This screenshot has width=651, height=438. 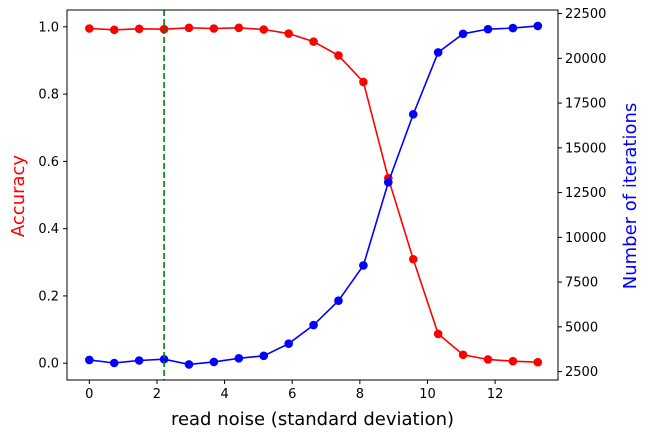 What do you see at coordinates (48, 229) in the screenshot?
I see `left-y-tick-label: 0.4` at bounding box center [48, 229].